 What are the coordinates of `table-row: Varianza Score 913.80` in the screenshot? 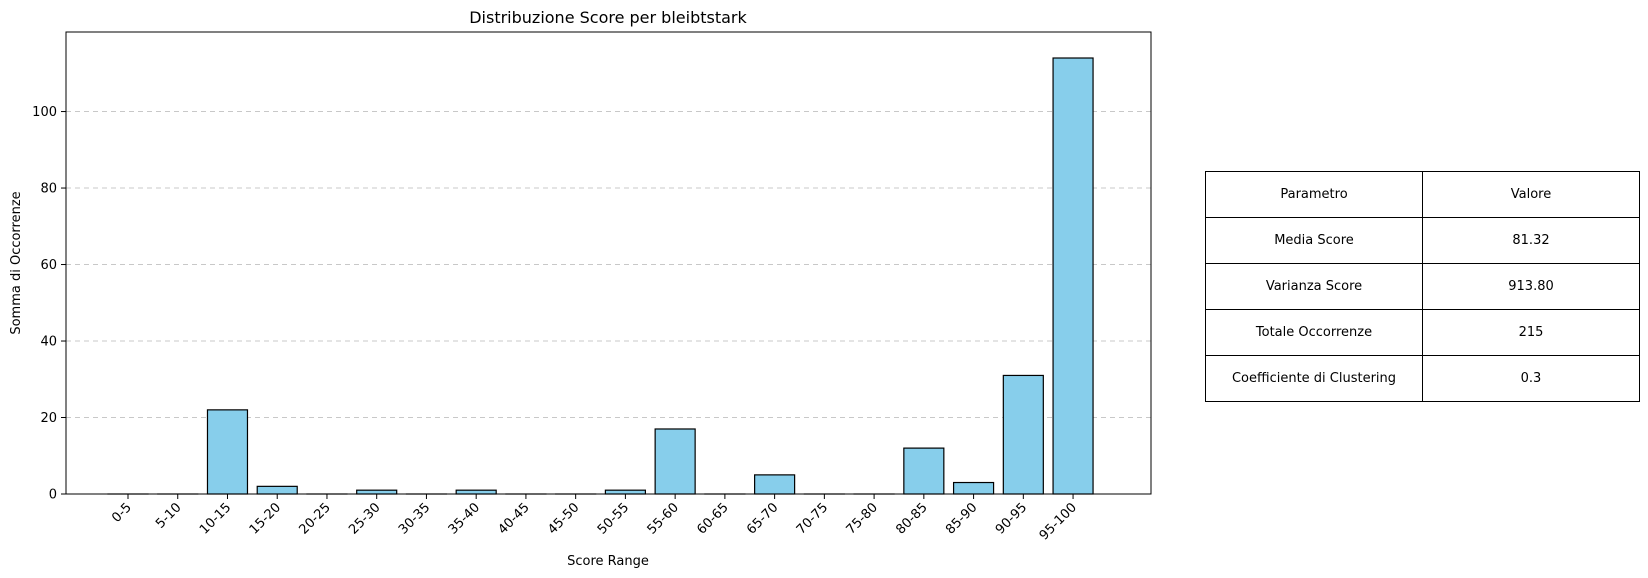 It's located at (1422, 286).